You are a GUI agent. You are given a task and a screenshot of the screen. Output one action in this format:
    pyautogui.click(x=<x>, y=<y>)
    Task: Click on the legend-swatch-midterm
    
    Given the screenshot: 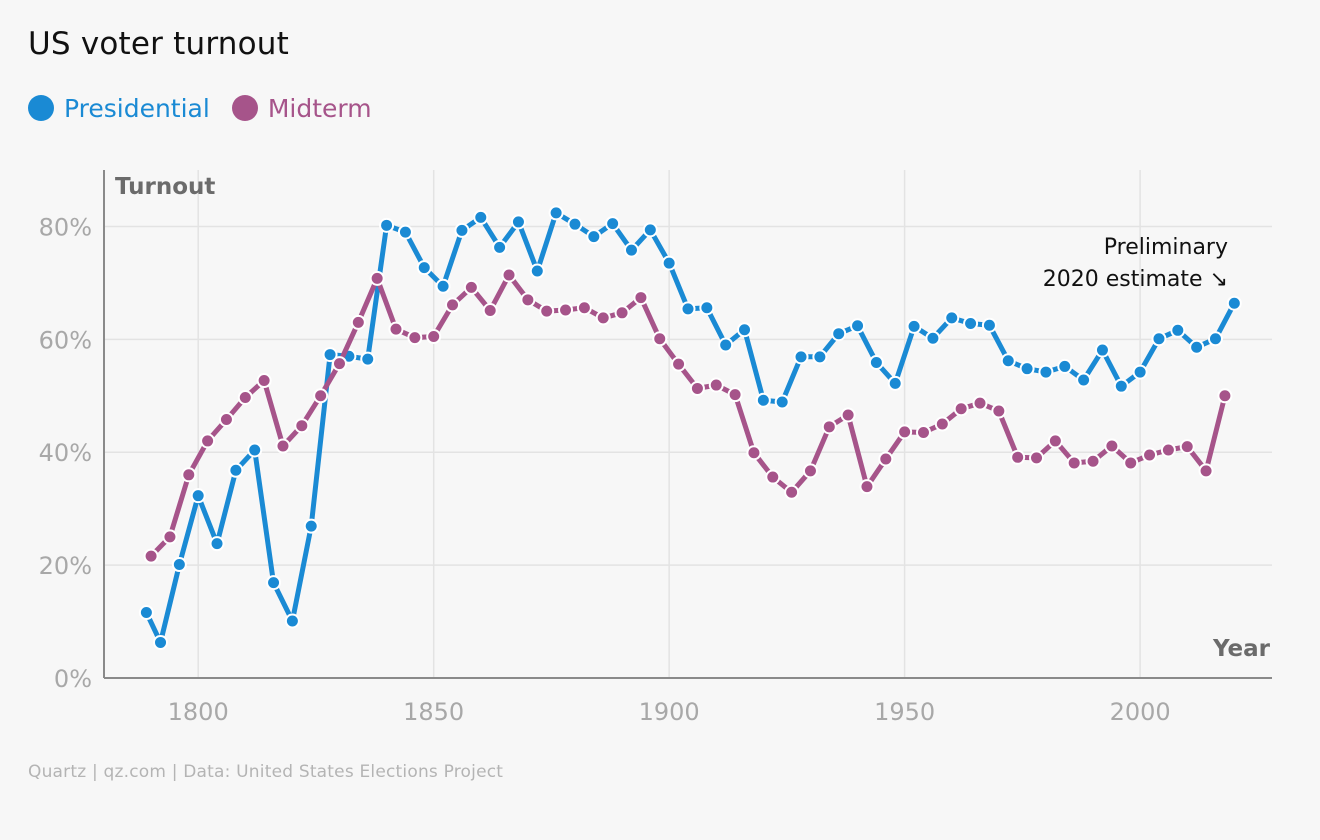 What is the action you would take?
    pyautogui.click(x=244, y=108)
    